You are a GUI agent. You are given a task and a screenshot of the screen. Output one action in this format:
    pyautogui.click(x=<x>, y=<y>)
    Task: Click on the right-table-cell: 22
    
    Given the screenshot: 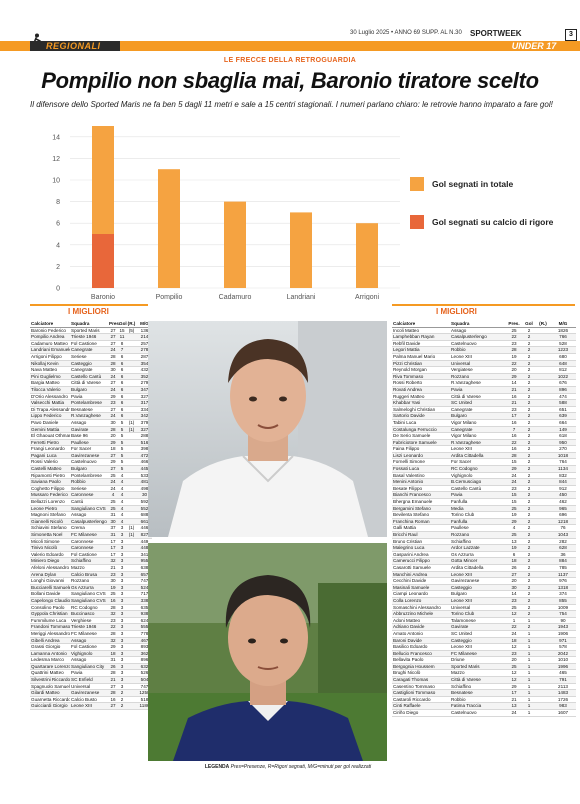 What is the action you would take?
    pyautogui.click(x=514, y=337)
    